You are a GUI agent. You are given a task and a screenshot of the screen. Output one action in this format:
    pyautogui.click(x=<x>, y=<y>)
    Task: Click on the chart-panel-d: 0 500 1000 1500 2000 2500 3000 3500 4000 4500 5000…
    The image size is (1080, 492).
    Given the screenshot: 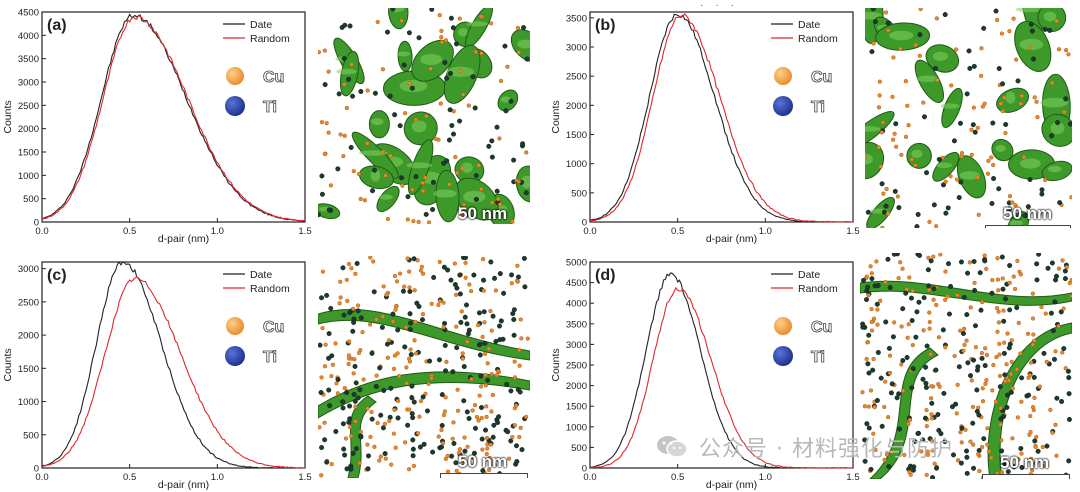 What is the action you would take?
    pyautogui.click(x=705, y=375)
    